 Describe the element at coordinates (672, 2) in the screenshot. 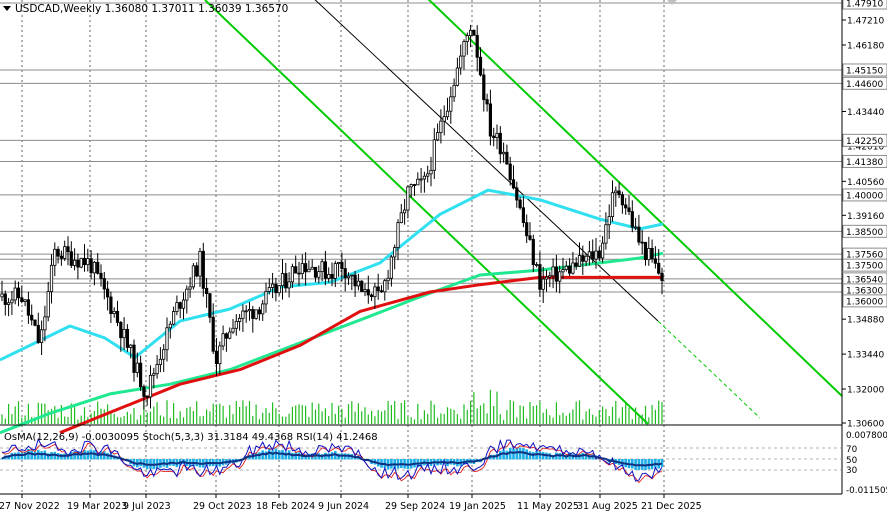

I see `shift-marker-icon` at that location.